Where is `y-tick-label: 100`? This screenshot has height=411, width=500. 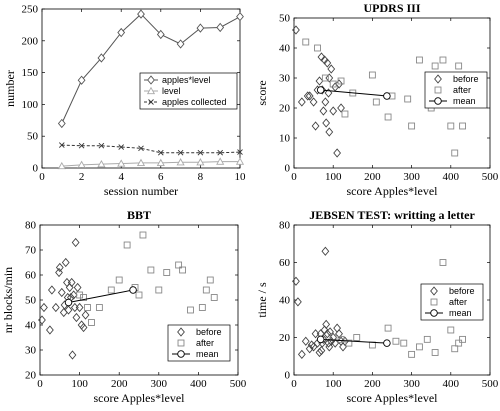
y-tick-label: 100 is located at coordinates (30, 105).